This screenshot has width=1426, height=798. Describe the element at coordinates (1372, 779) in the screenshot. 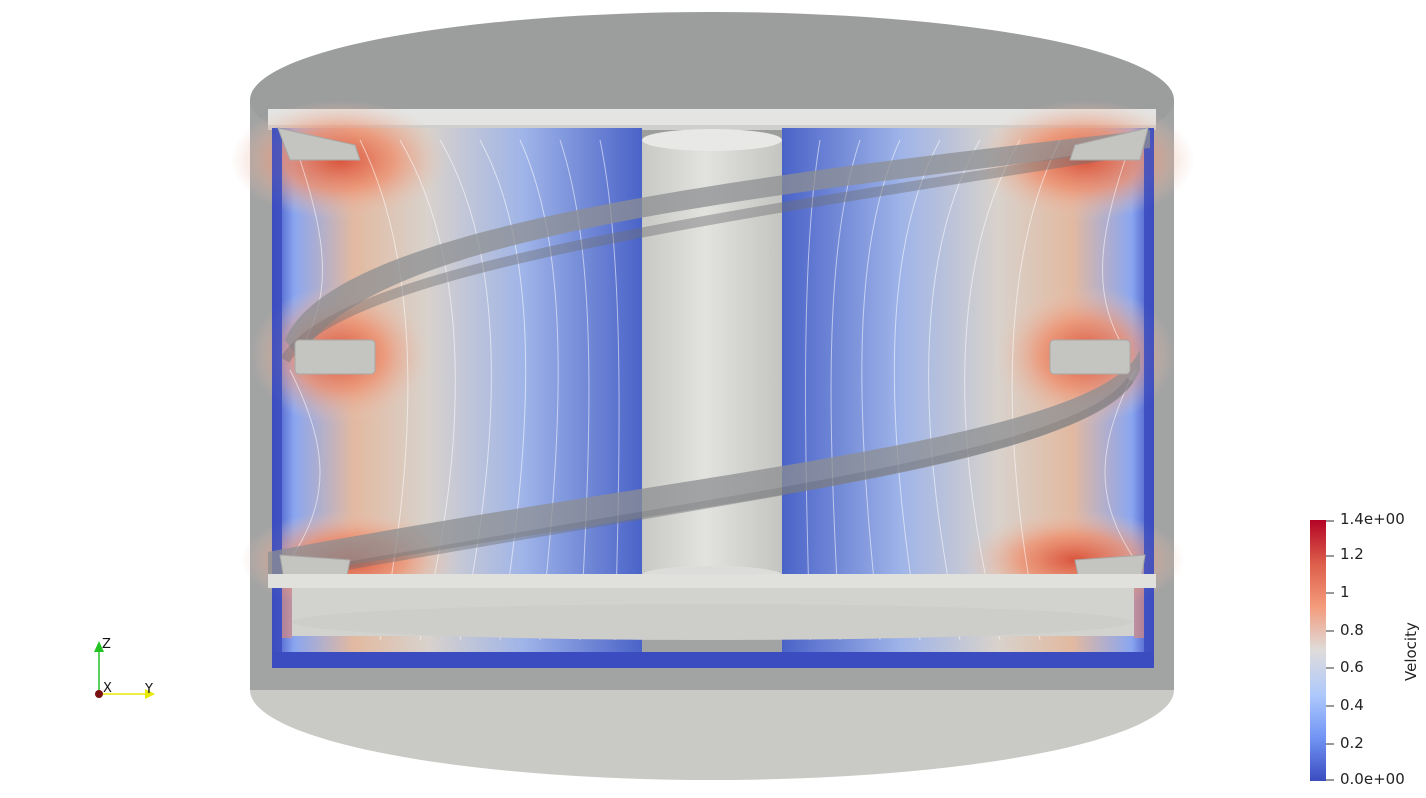

I see `colorbar-label-min: 0.0e+00` at that location.